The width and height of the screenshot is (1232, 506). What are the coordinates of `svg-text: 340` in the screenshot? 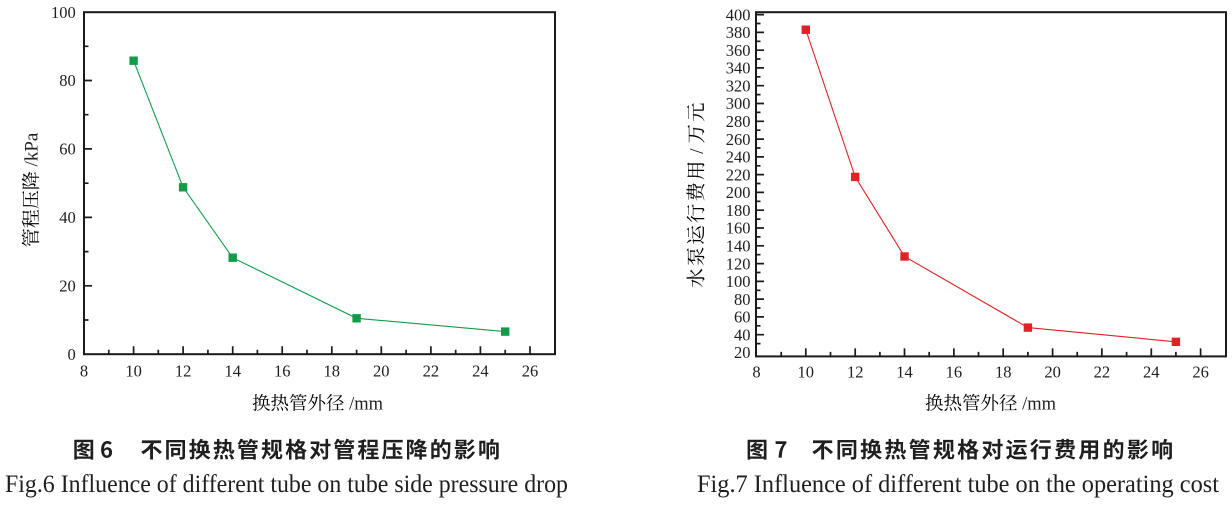 It's located at (738, 68).